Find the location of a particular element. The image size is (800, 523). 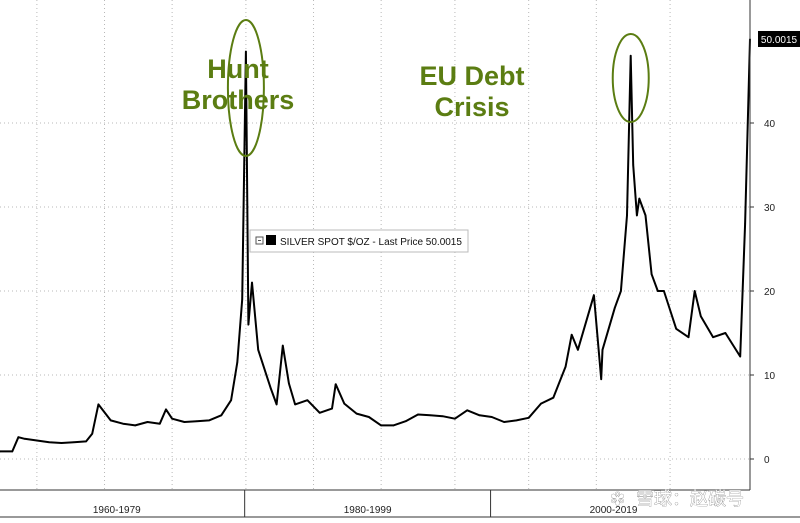

legend-swatch is located at coordinates (271, 240).